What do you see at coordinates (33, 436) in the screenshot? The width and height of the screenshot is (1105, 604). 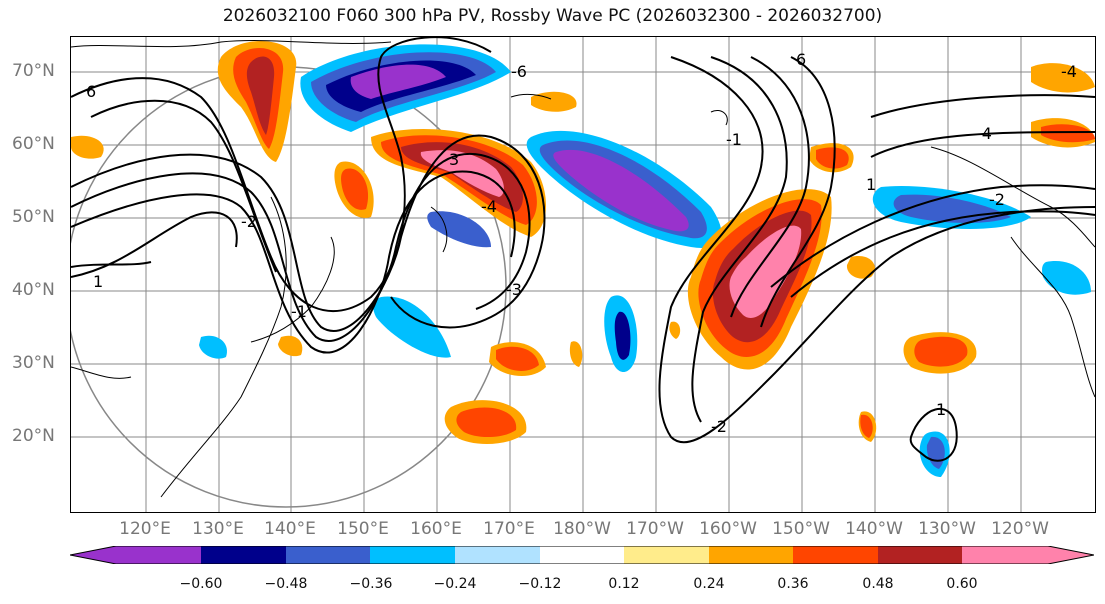 I see `lat-label: 20°N` at bounding box center [33, 436].